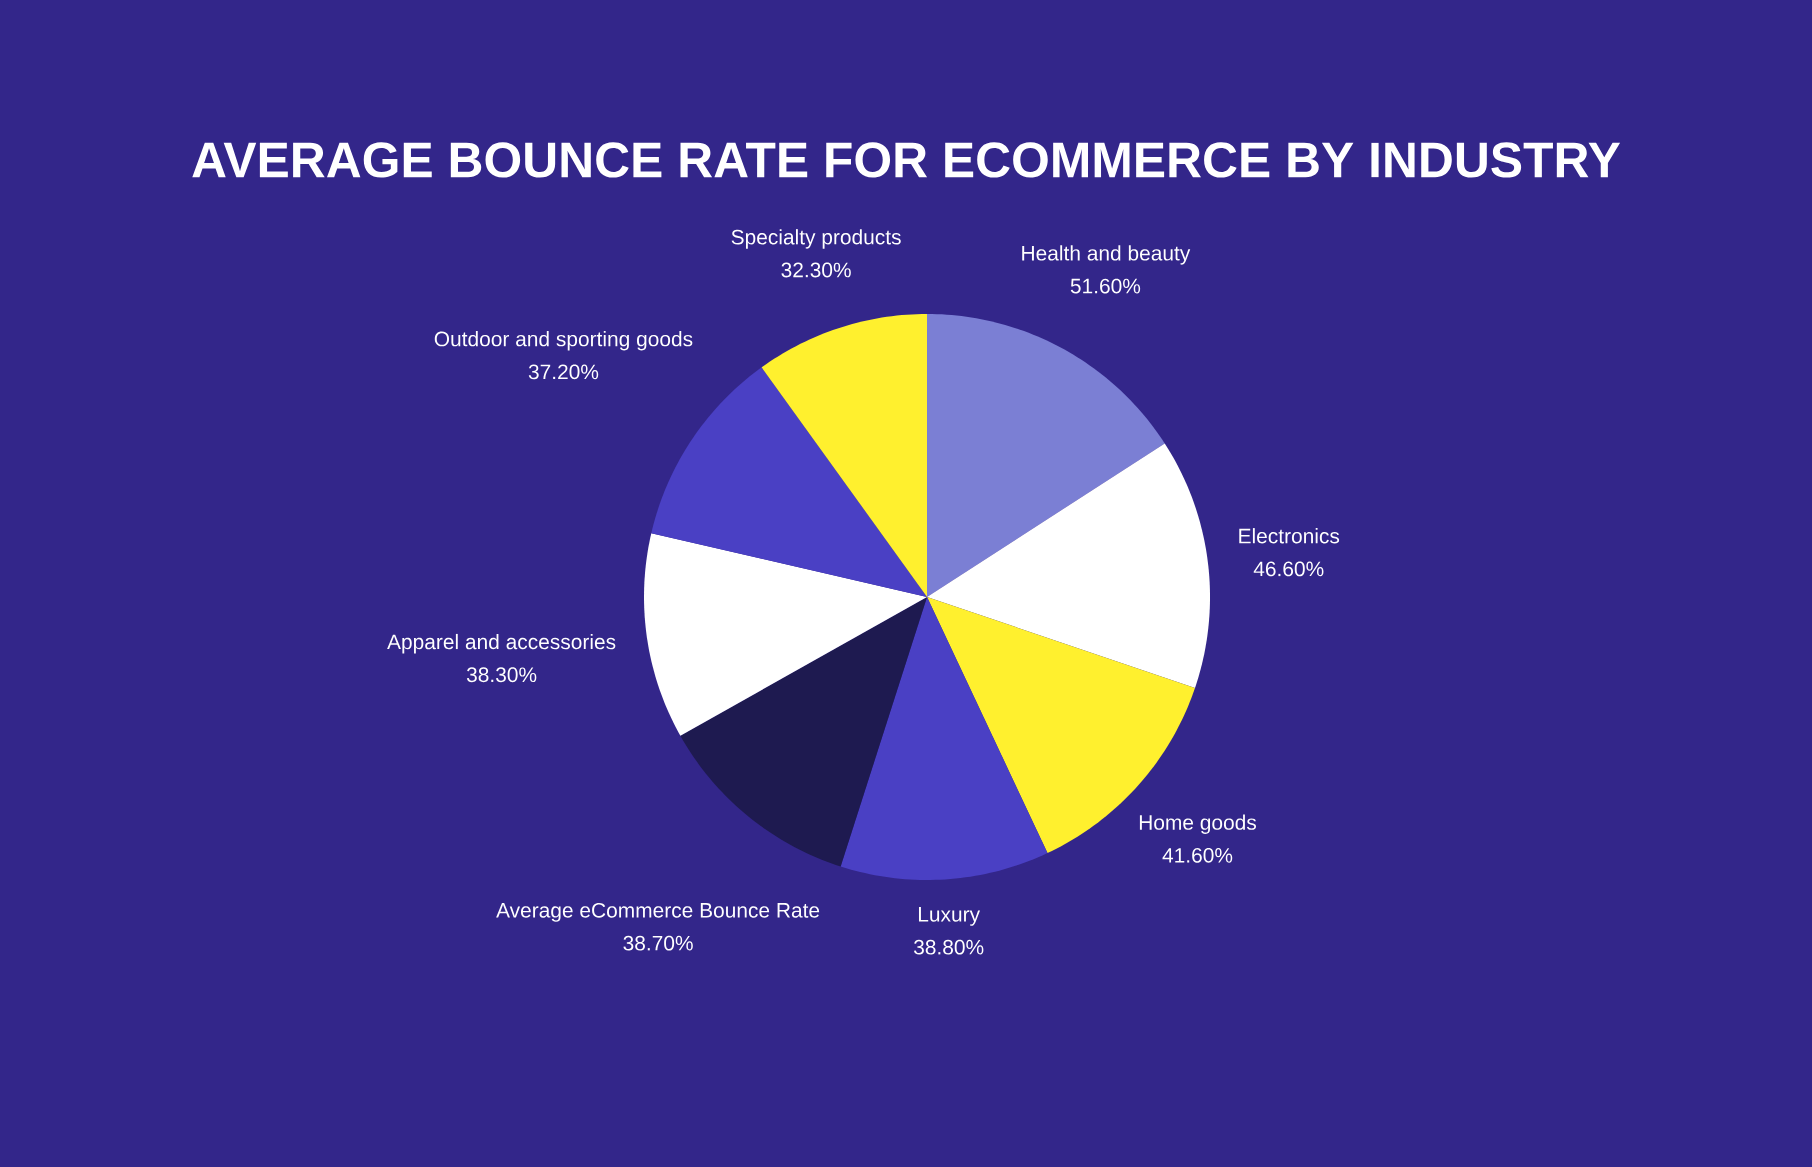  What do you see at coordinates (501, 675) in the screenshot?
I see `data-label: 38.30%` at bounding box center [501, 675].